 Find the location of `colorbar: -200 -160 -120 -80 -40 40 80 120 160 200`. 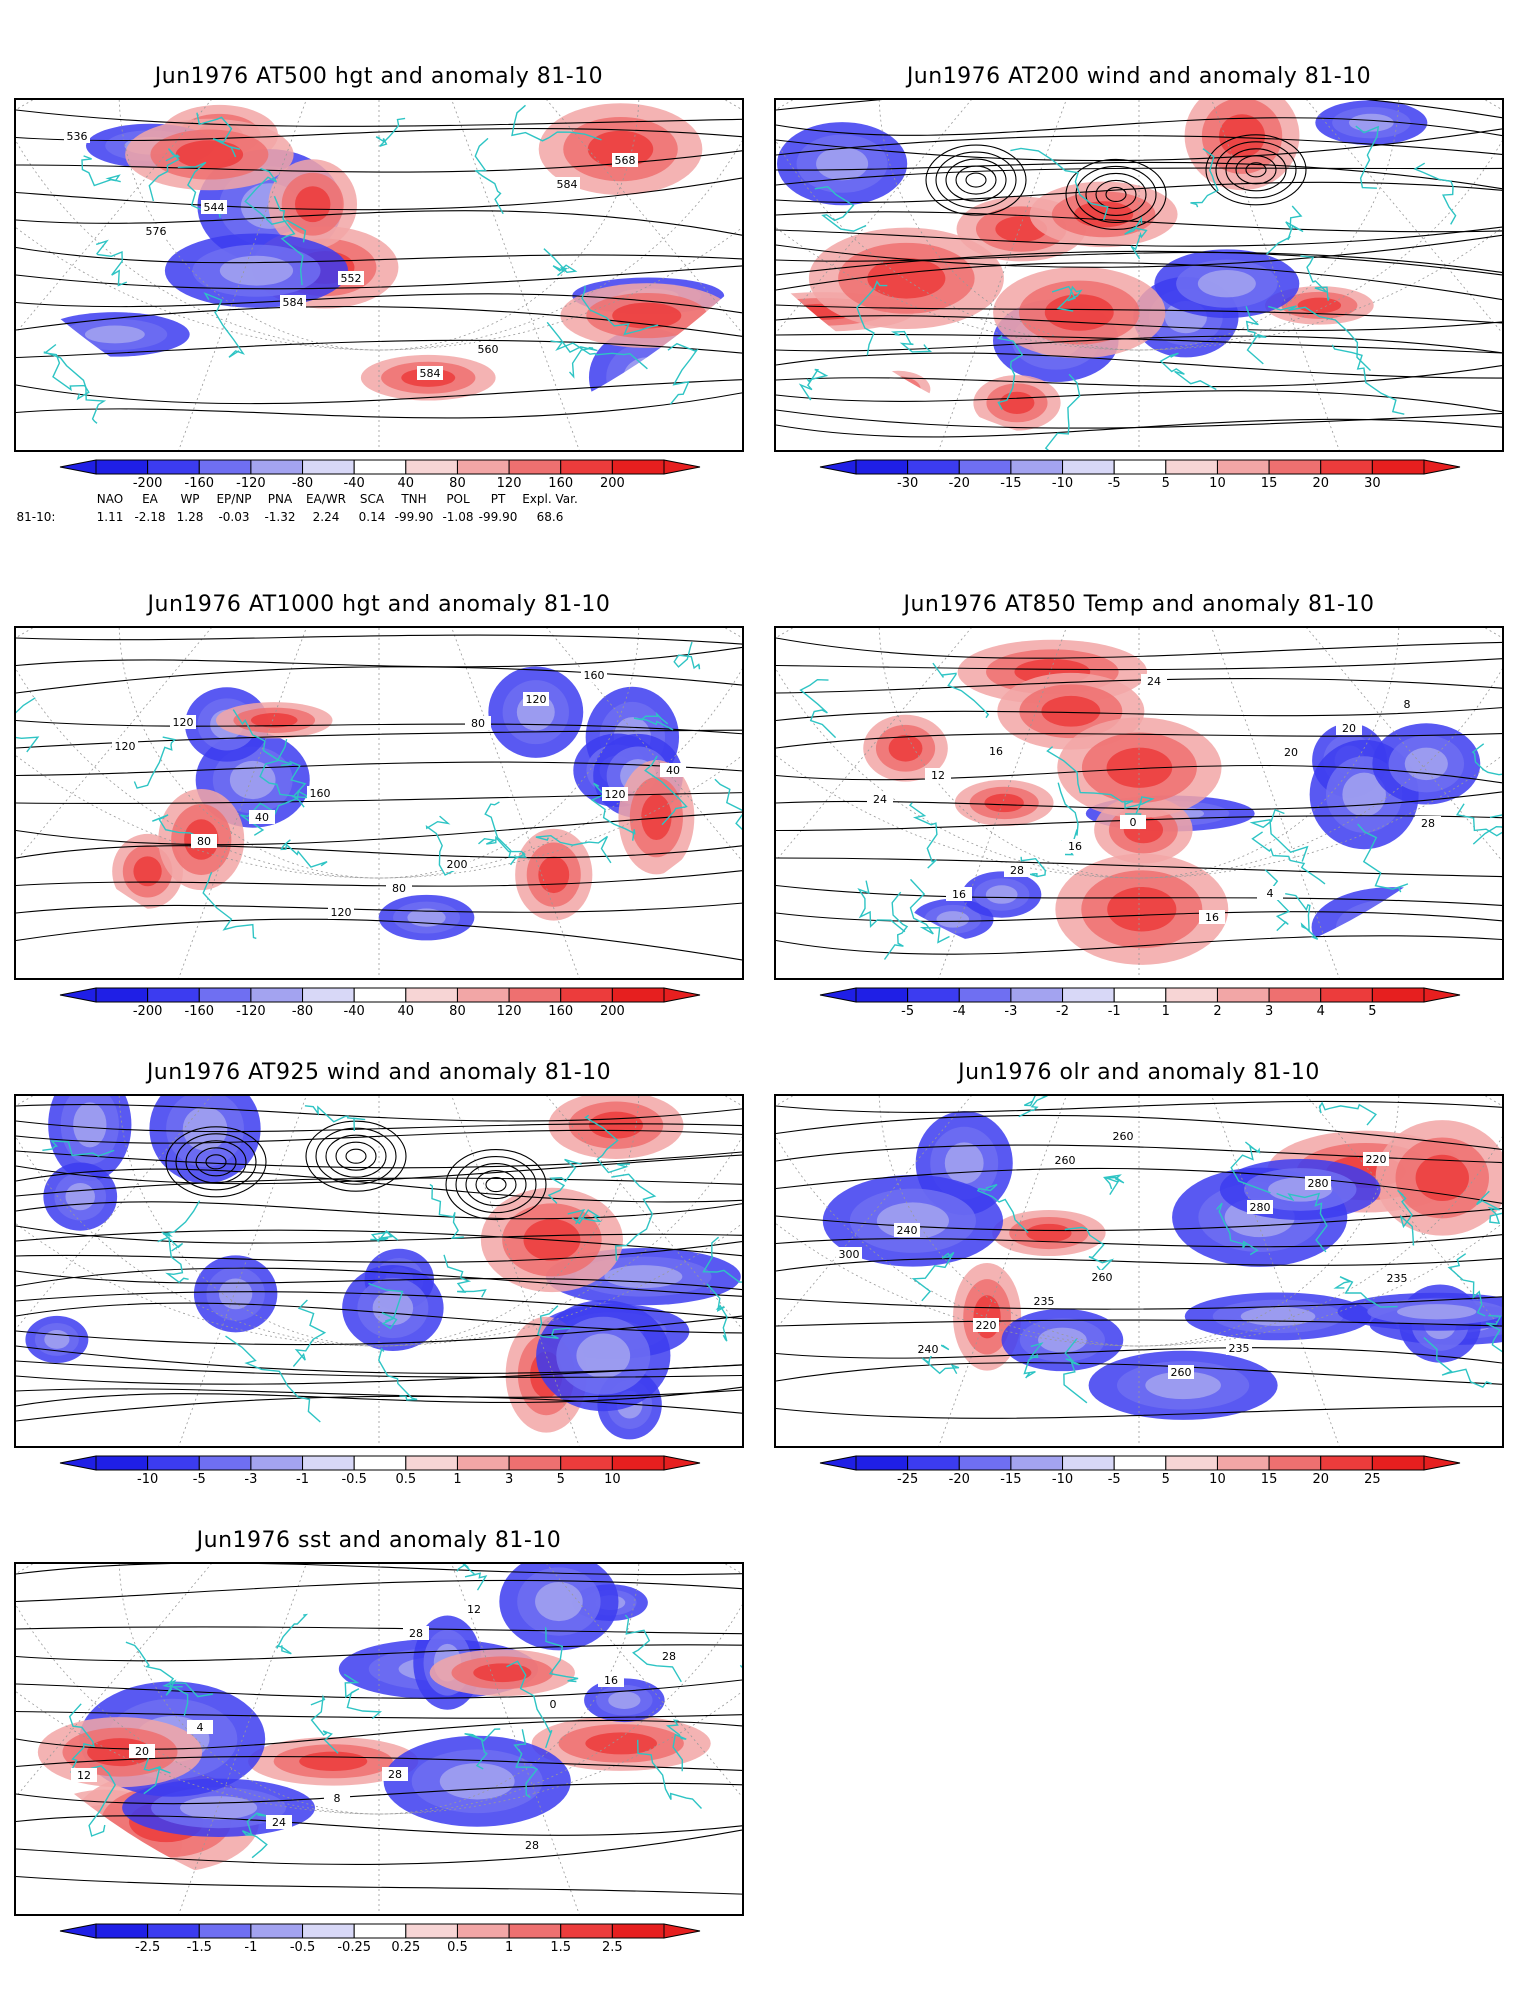

colorbar: -200 -160 -120 -80 -40 40 80 120 160 200 is located at coordinates (380, 475).